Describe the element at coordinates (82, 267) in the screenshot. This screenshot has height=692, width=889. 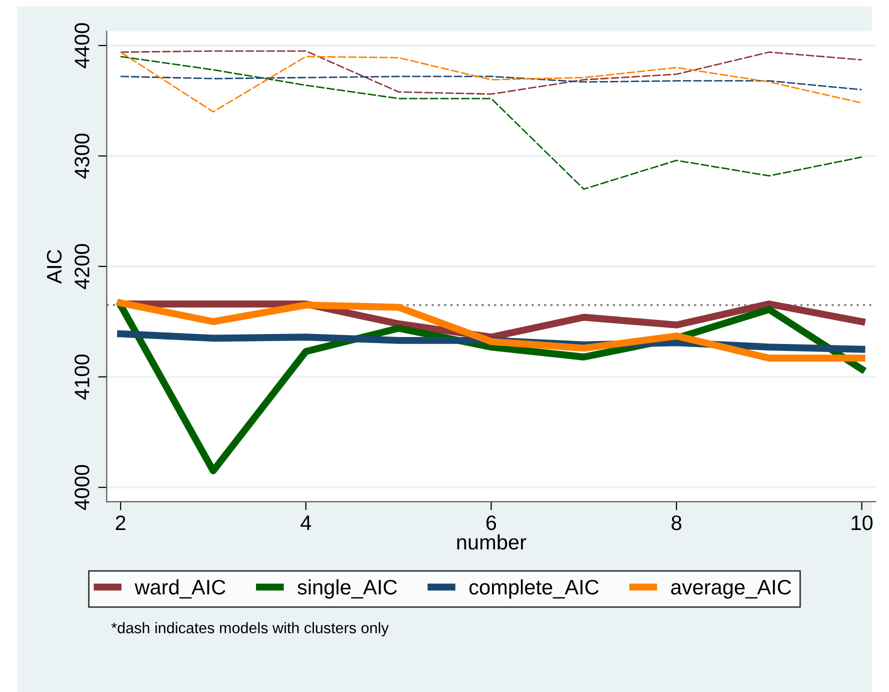
I see `y-tick-label: 4200` at that location.